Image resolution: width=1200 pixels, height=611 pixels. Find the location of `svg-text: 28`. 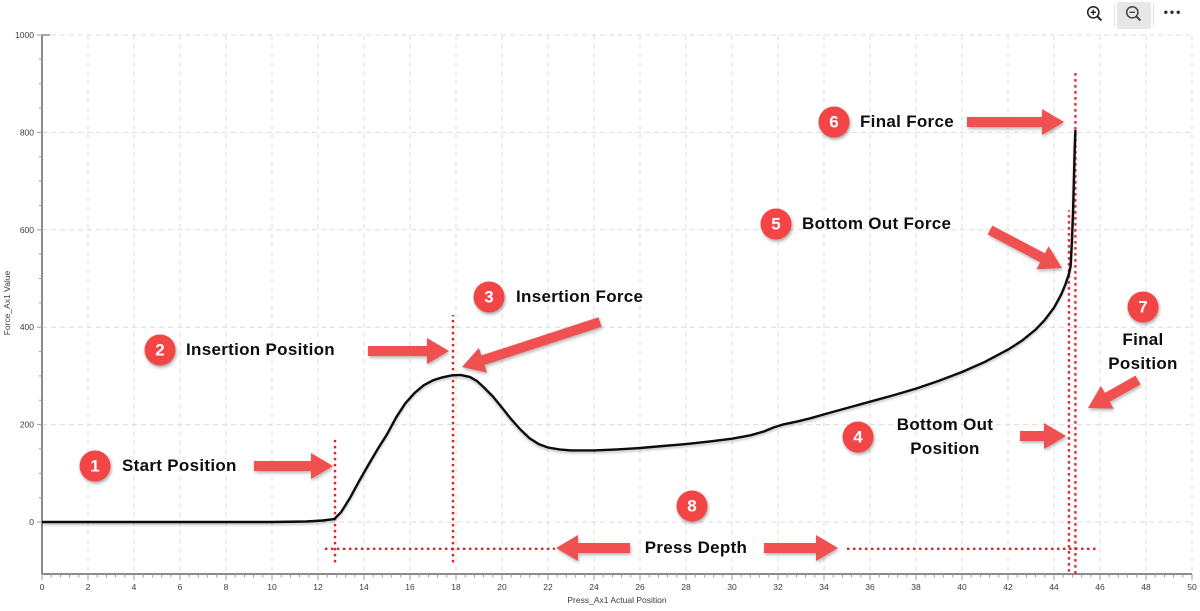

svg-text: 28 is located at coordinates (686, 587).